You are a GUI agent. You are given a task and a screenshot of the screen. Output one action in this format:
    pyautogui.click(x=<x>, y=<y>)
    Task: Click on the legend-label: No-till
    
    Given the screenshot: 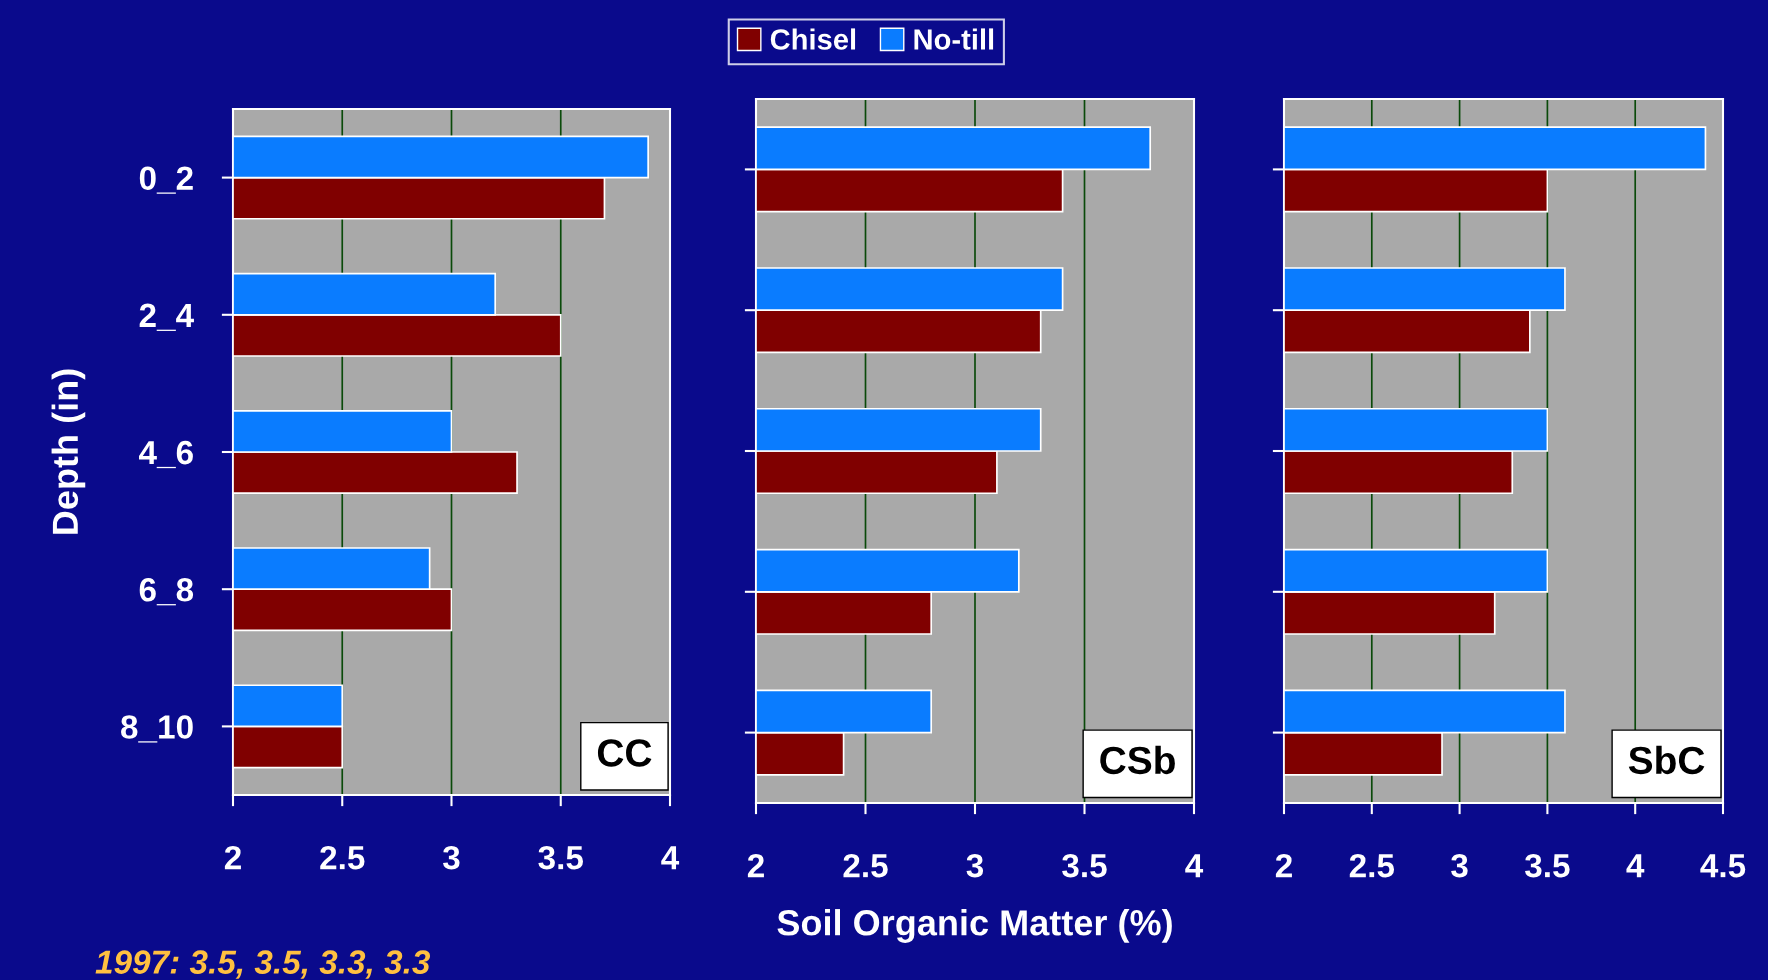 What is the action you would take?
    pyautogui.click(x=954, y=39)
    